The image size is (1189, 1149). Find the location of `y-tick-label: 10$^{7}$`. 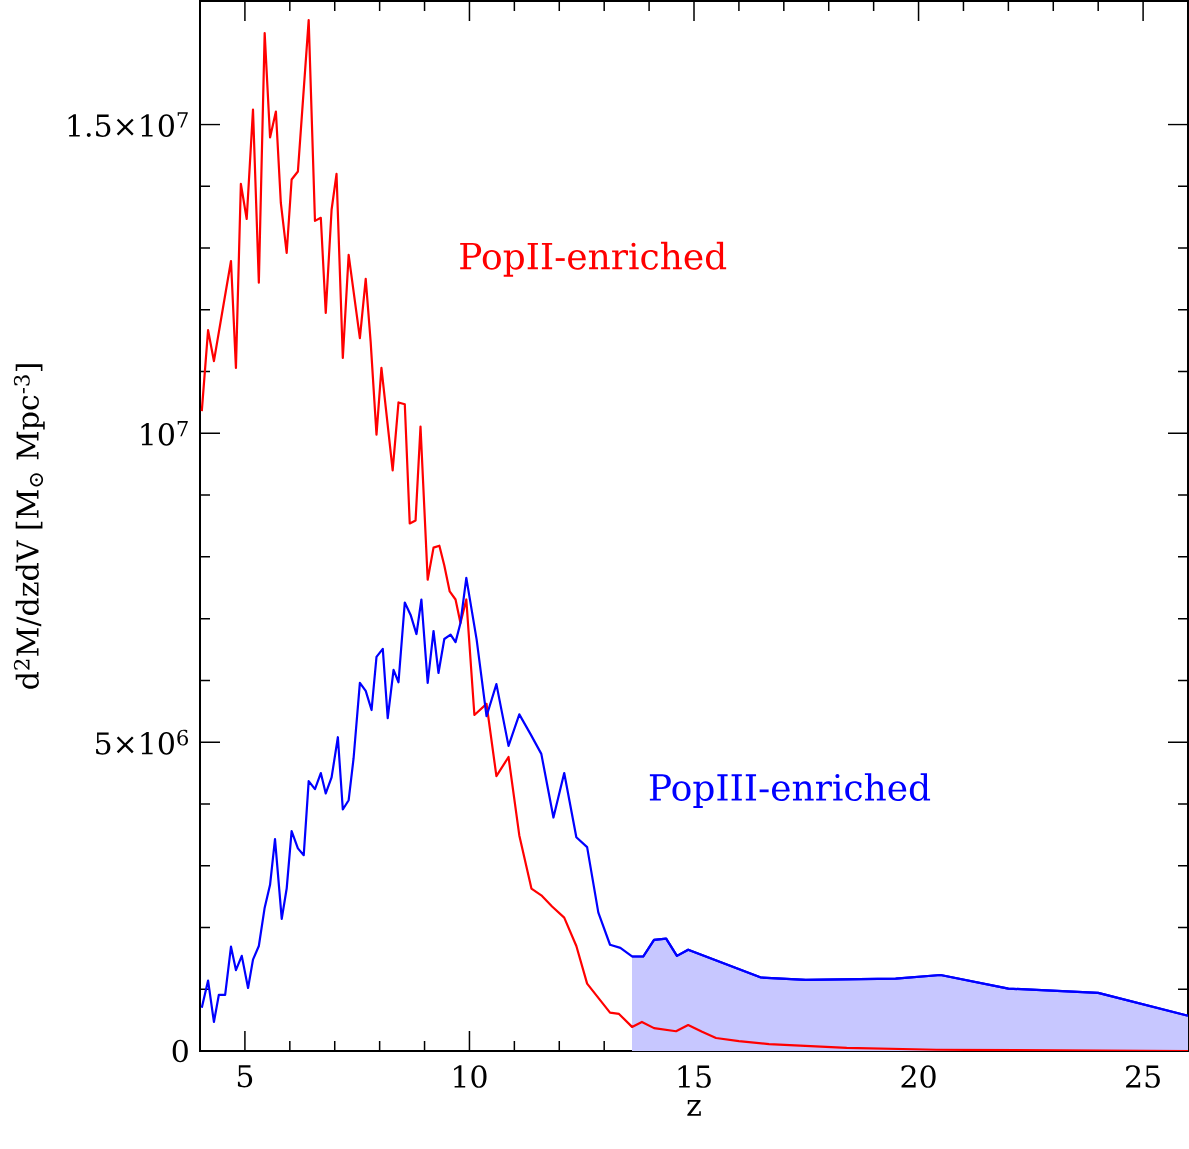

y-tick-label: 10$^{7}$ is located at coordinates (164, 433).